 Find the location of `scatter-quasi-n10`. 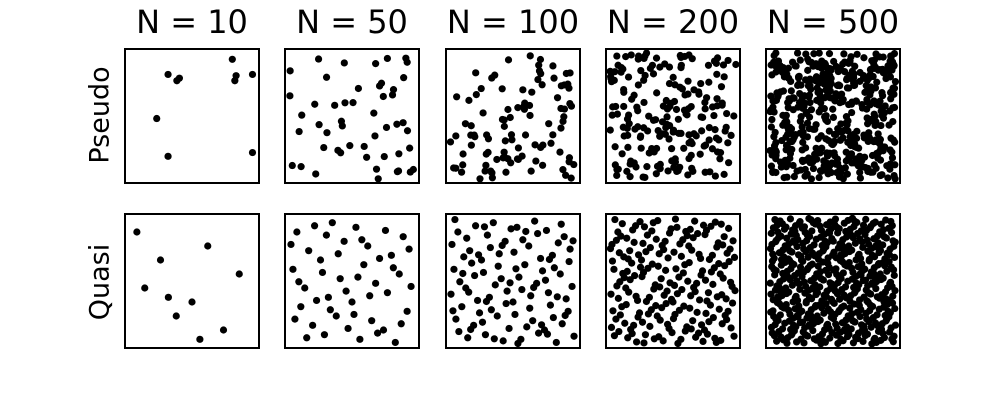

scatter-quasi-n10 is located at coordinates (188, 285).